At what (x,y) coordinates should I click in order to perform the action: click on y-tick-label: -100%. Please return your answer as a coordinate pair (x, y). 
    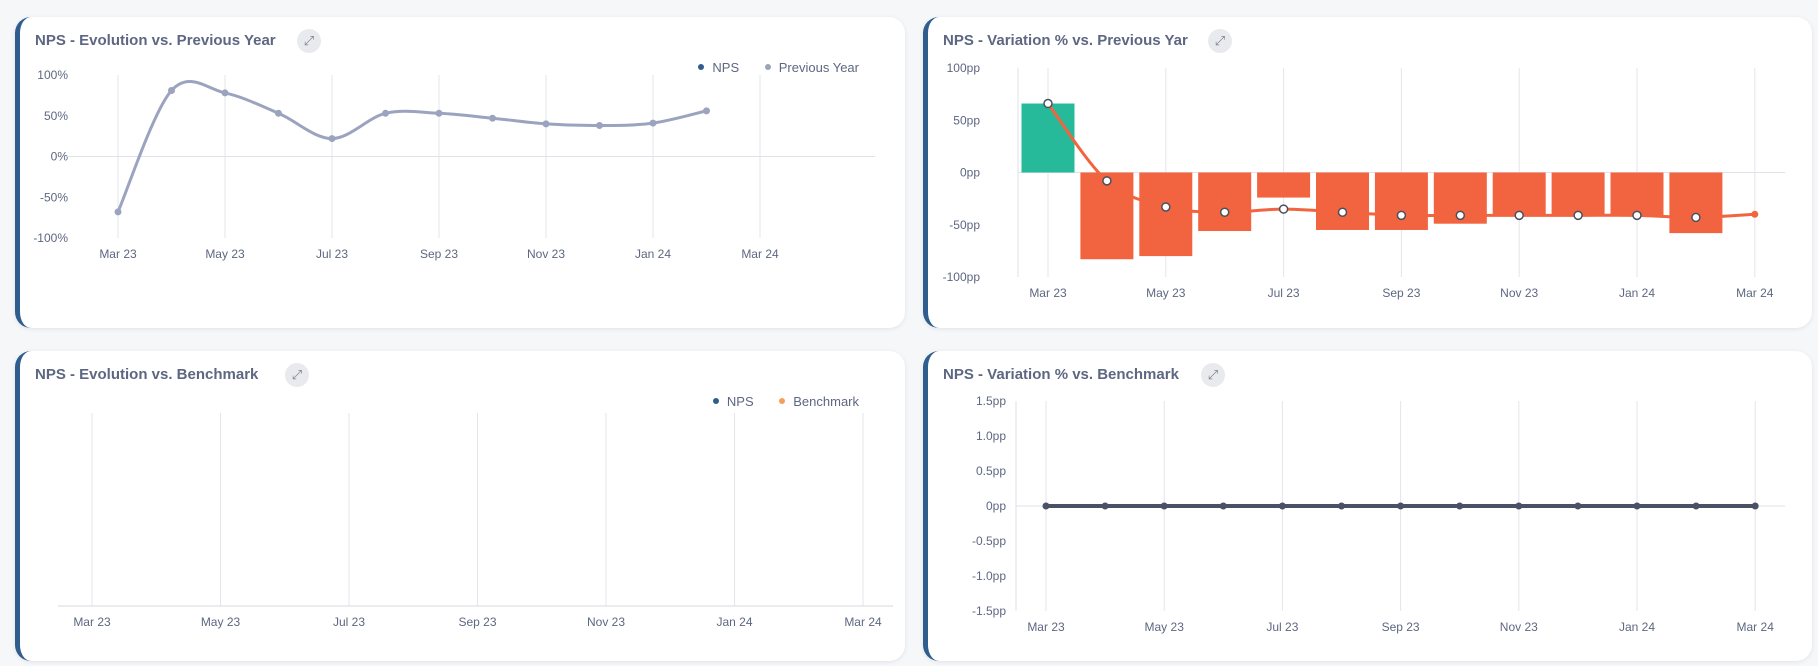
    Looking at the image, I should click on (50, 238).